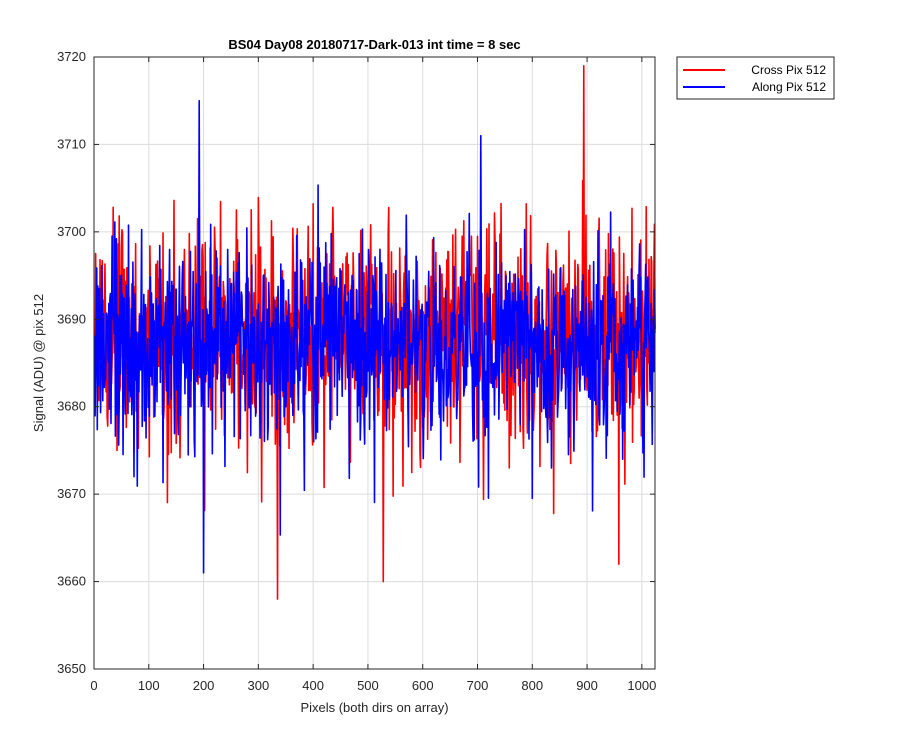 Image resolution: width=900 pixels, height=750 pixels. Describe the element at coordinates (259, 685) in the screenshot. I see `x-tick-label: 300` at that location.